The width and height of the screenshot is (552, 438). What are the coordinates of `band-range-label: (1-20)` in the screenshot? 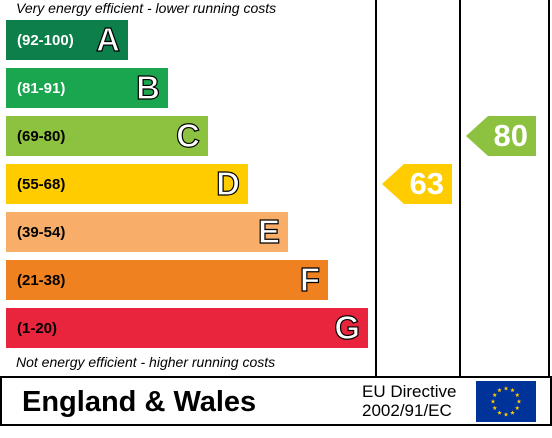 It's located at (37, 328).